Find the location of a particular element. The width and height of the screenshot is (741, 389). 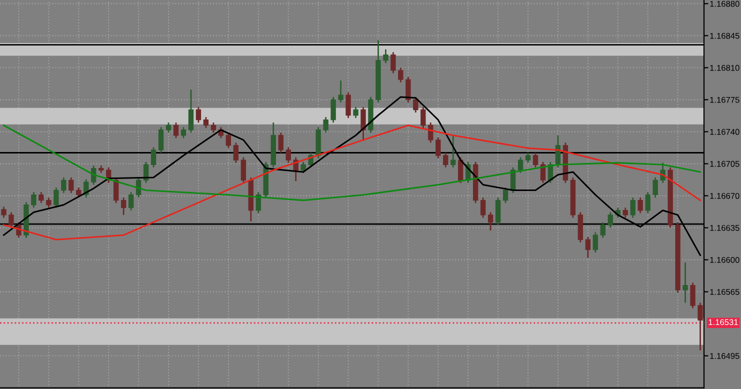

y-tick-label: 1.16495 is located at coordinates (725, 356).